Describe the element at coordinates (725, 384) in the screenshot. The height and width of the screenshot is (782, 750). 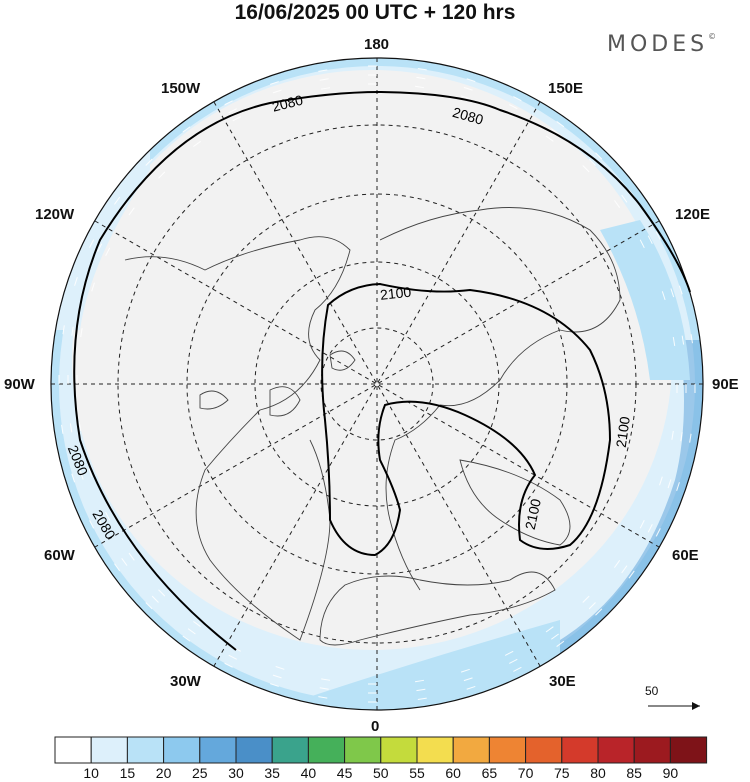
I see `lon-label-90e: 90E` at that location.